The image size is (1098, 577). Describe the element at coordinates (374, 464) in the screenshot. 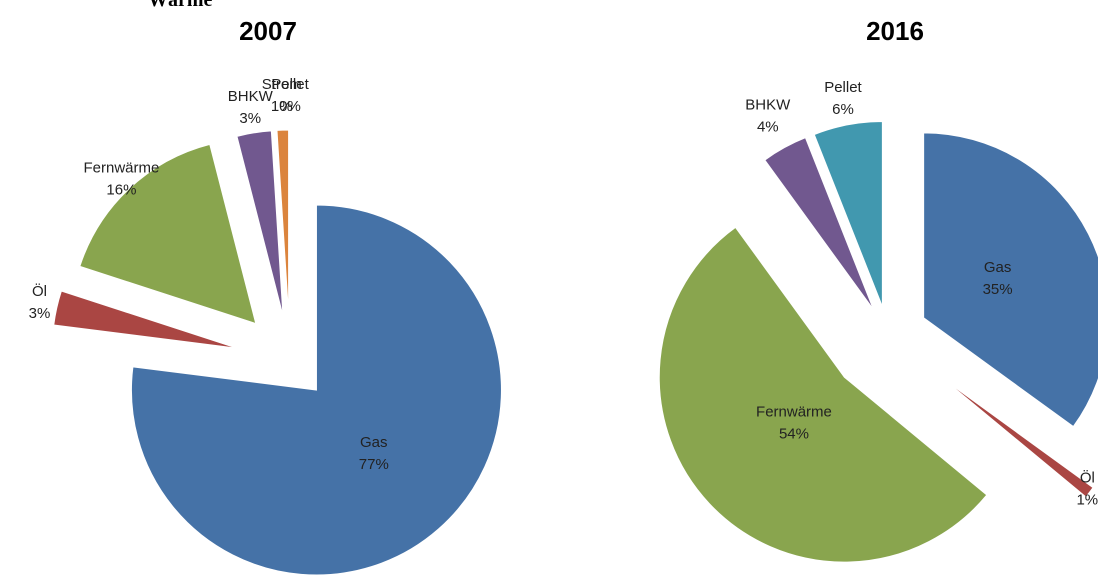

I see `label-value: 77%` at that location.